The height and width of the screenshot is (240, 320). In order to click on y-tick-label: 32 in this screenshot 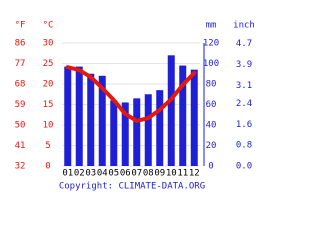, I will do `click(20, 167)`.